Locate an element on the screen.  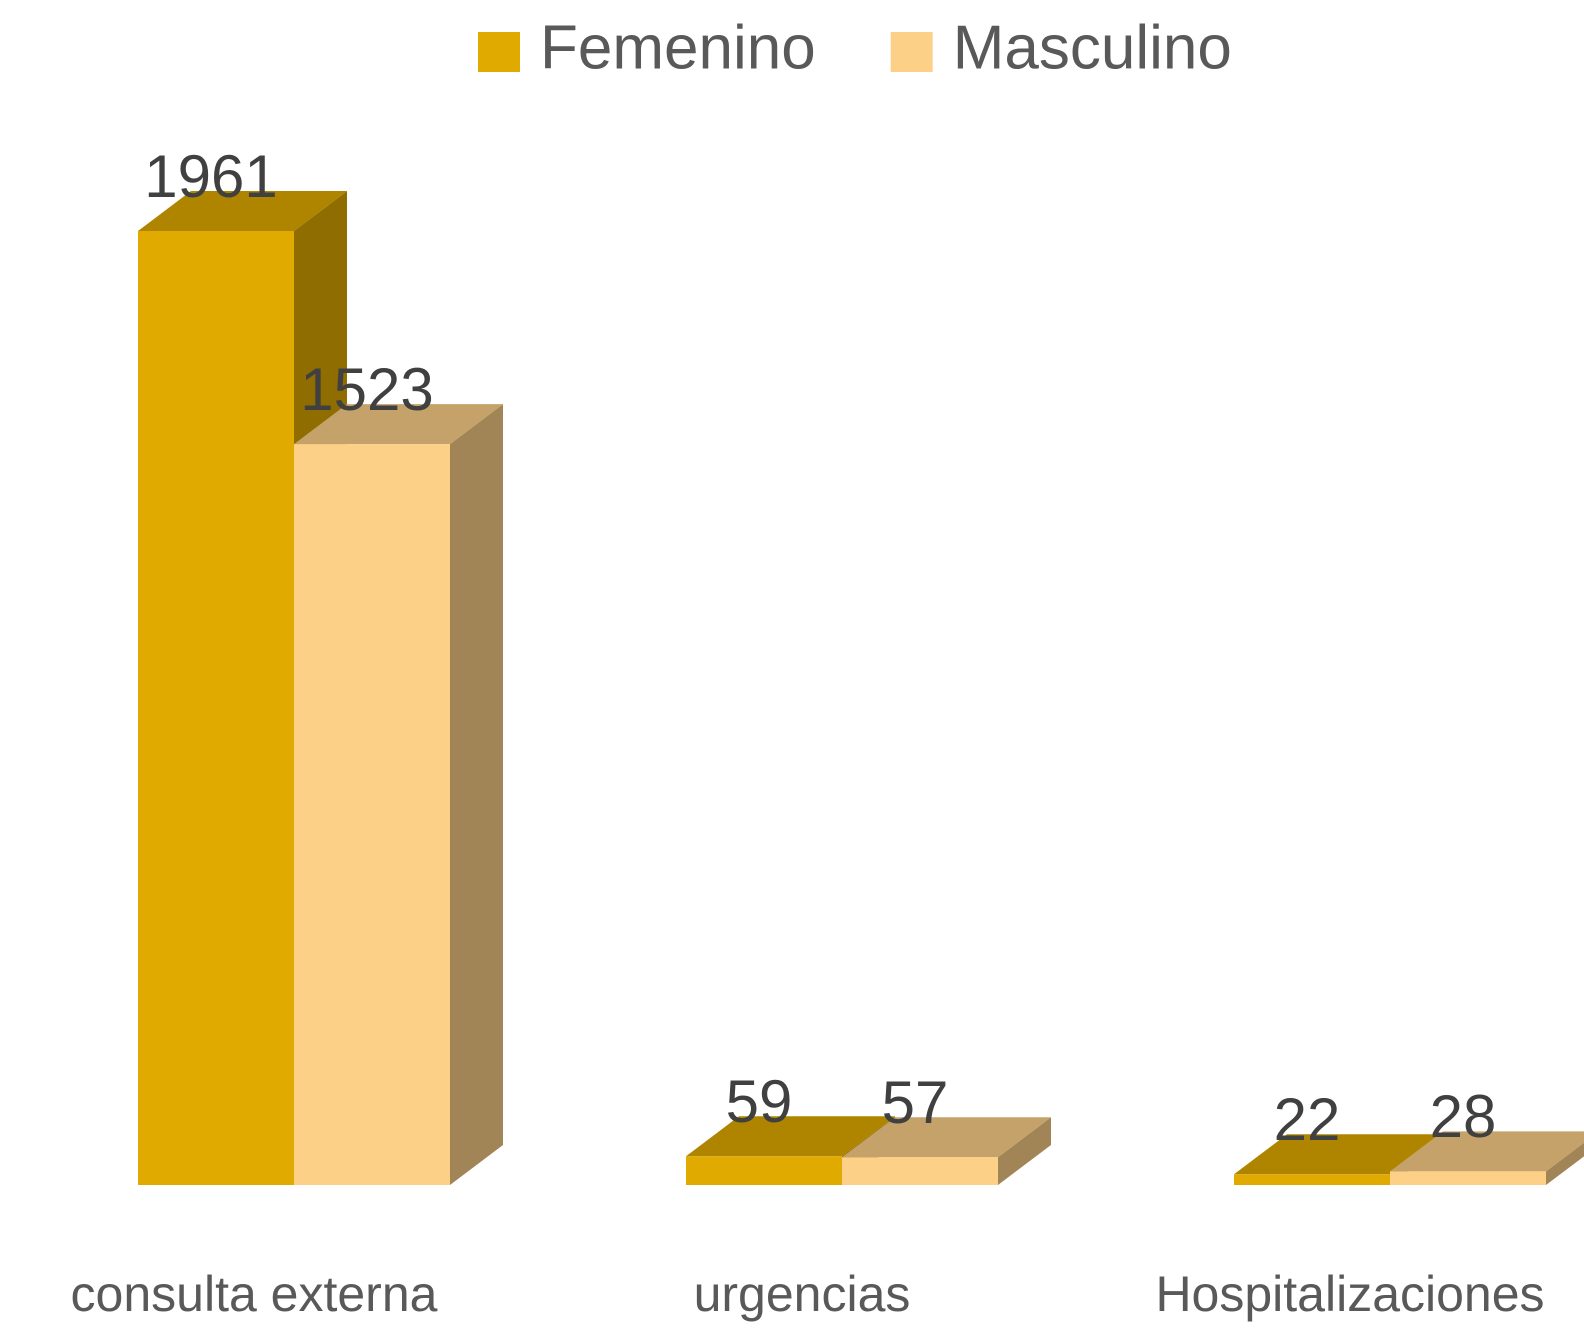
data-label: 22 is located at coordinates (1307, 1119).